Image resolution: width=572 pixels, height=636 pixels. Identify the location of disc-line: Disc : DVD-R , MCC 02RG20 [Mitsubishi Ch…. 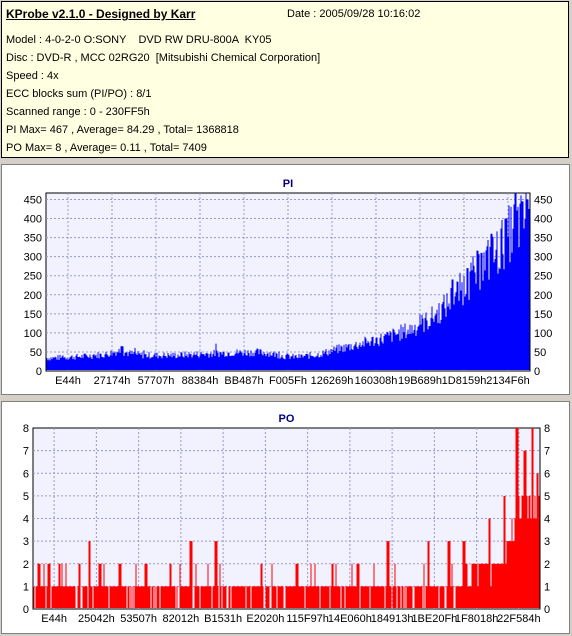
(163, 58).